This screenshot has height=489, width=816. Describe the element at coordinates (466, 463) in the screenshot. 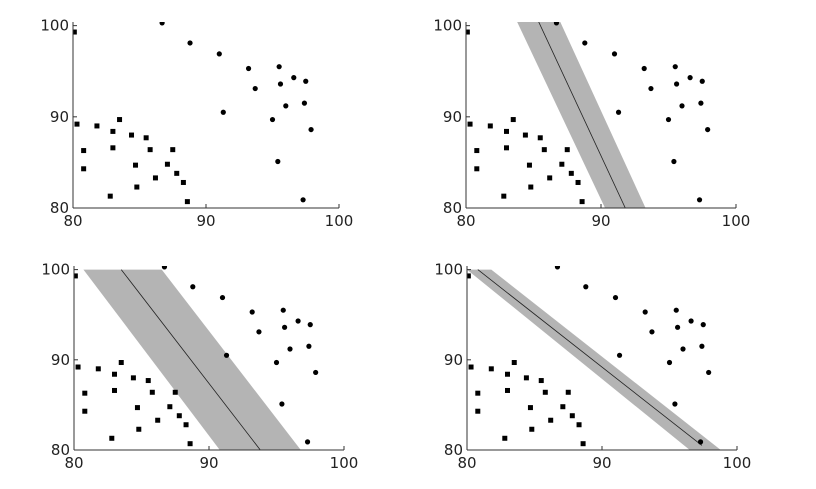

I see `x-tick-label: 80` at that location.